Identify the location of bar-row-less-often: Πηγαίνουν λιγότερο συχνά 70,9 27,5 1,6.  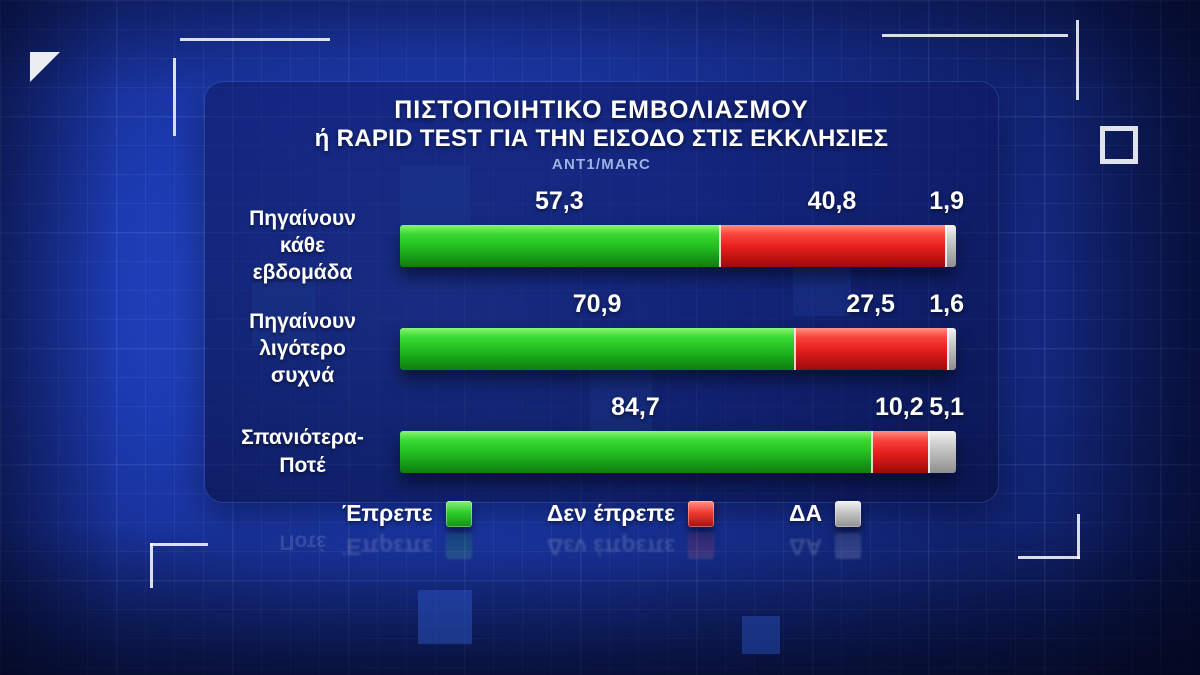
(601, 335).